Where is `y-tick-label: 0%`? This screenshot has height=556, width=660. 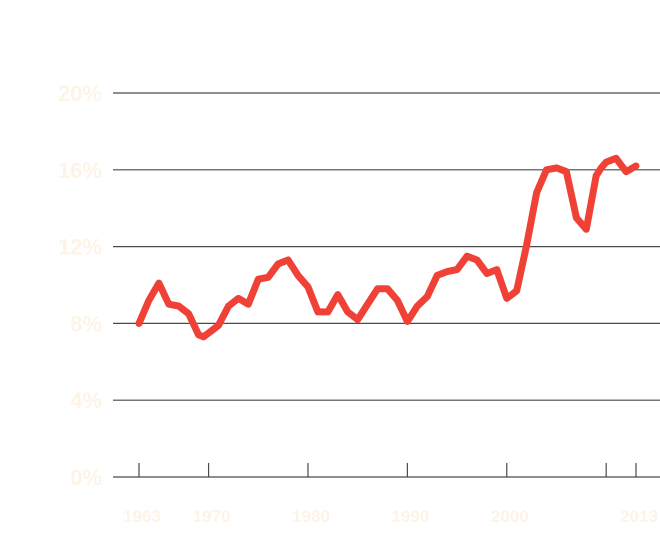
y-tick-label: 0% is located at coordinates (86, 477).